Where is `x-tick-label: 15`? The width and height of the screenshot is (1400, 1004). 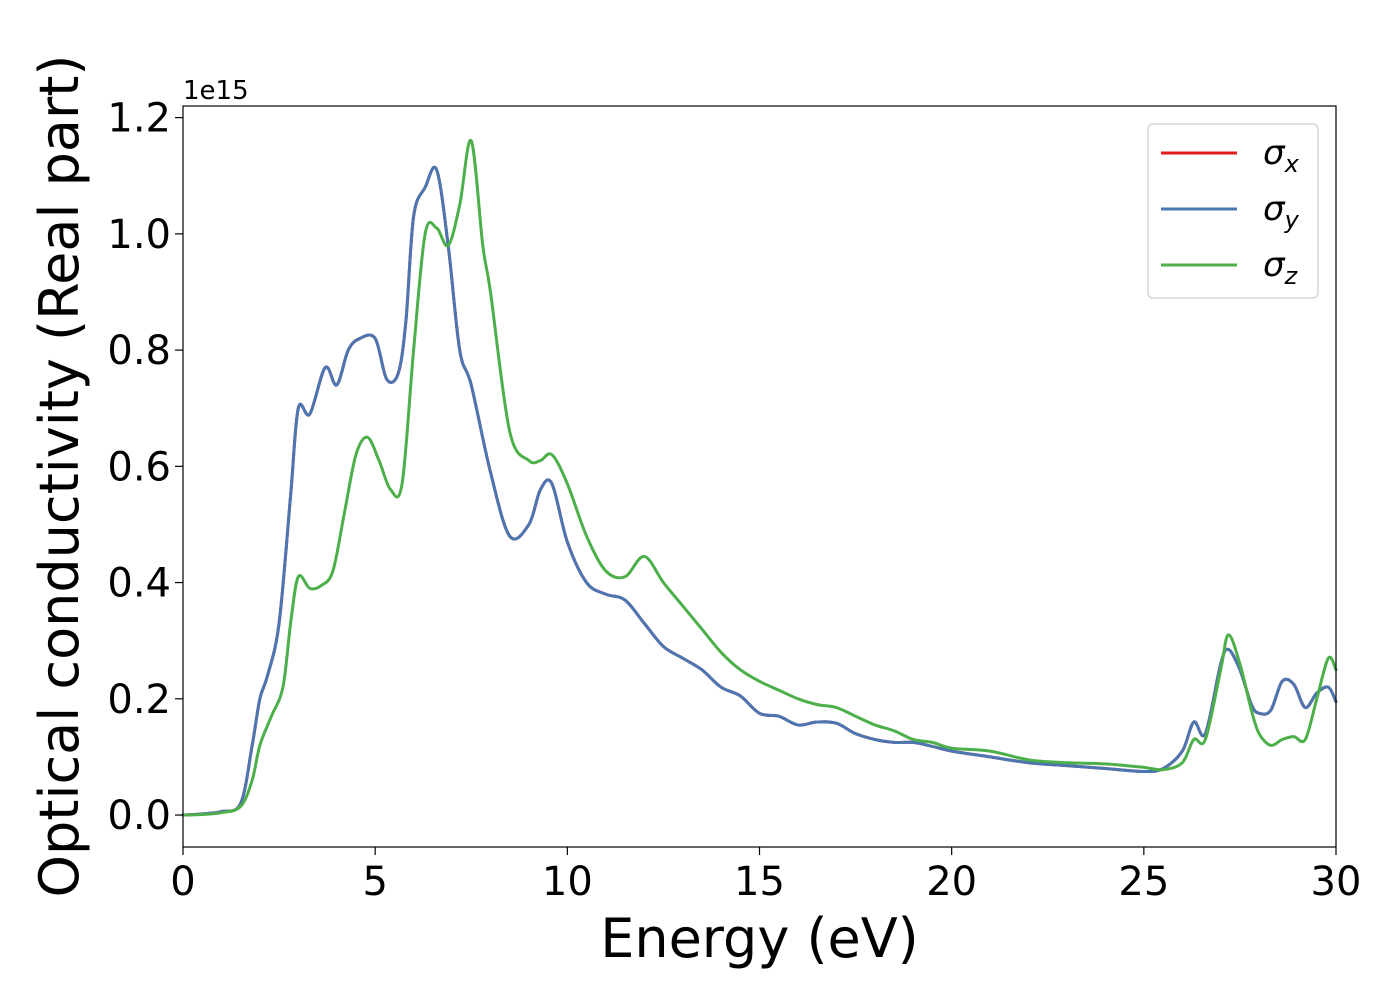
x-tick-label: 15 is located at coordinates (759, 882).